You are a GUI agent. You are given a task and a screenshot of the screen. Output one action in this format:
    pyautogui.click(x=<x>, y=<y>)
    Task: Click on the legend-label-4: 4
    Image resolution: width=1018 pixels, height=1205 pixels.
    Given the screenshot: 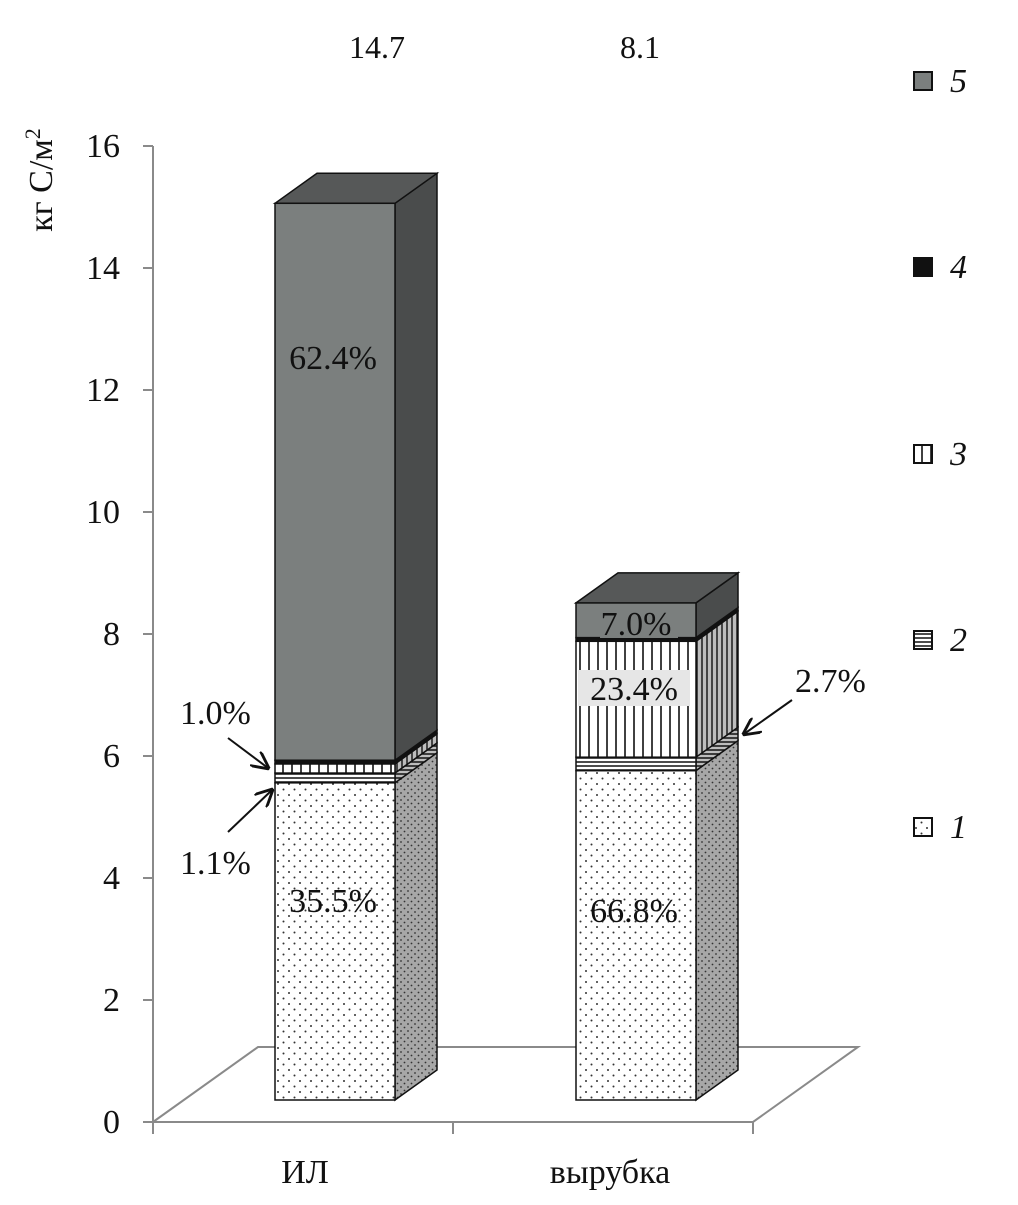 What is the action you would take?
    pyautogui.click(x=958, y=267)
    